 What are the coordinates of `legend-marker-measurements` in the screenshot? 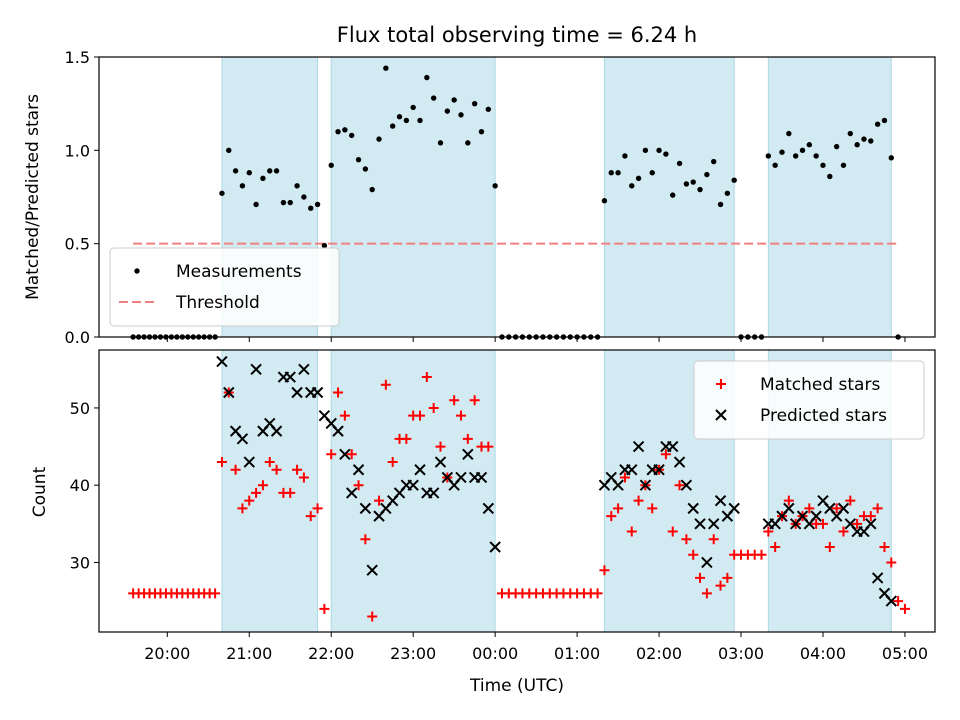 It's located at (137, 271).